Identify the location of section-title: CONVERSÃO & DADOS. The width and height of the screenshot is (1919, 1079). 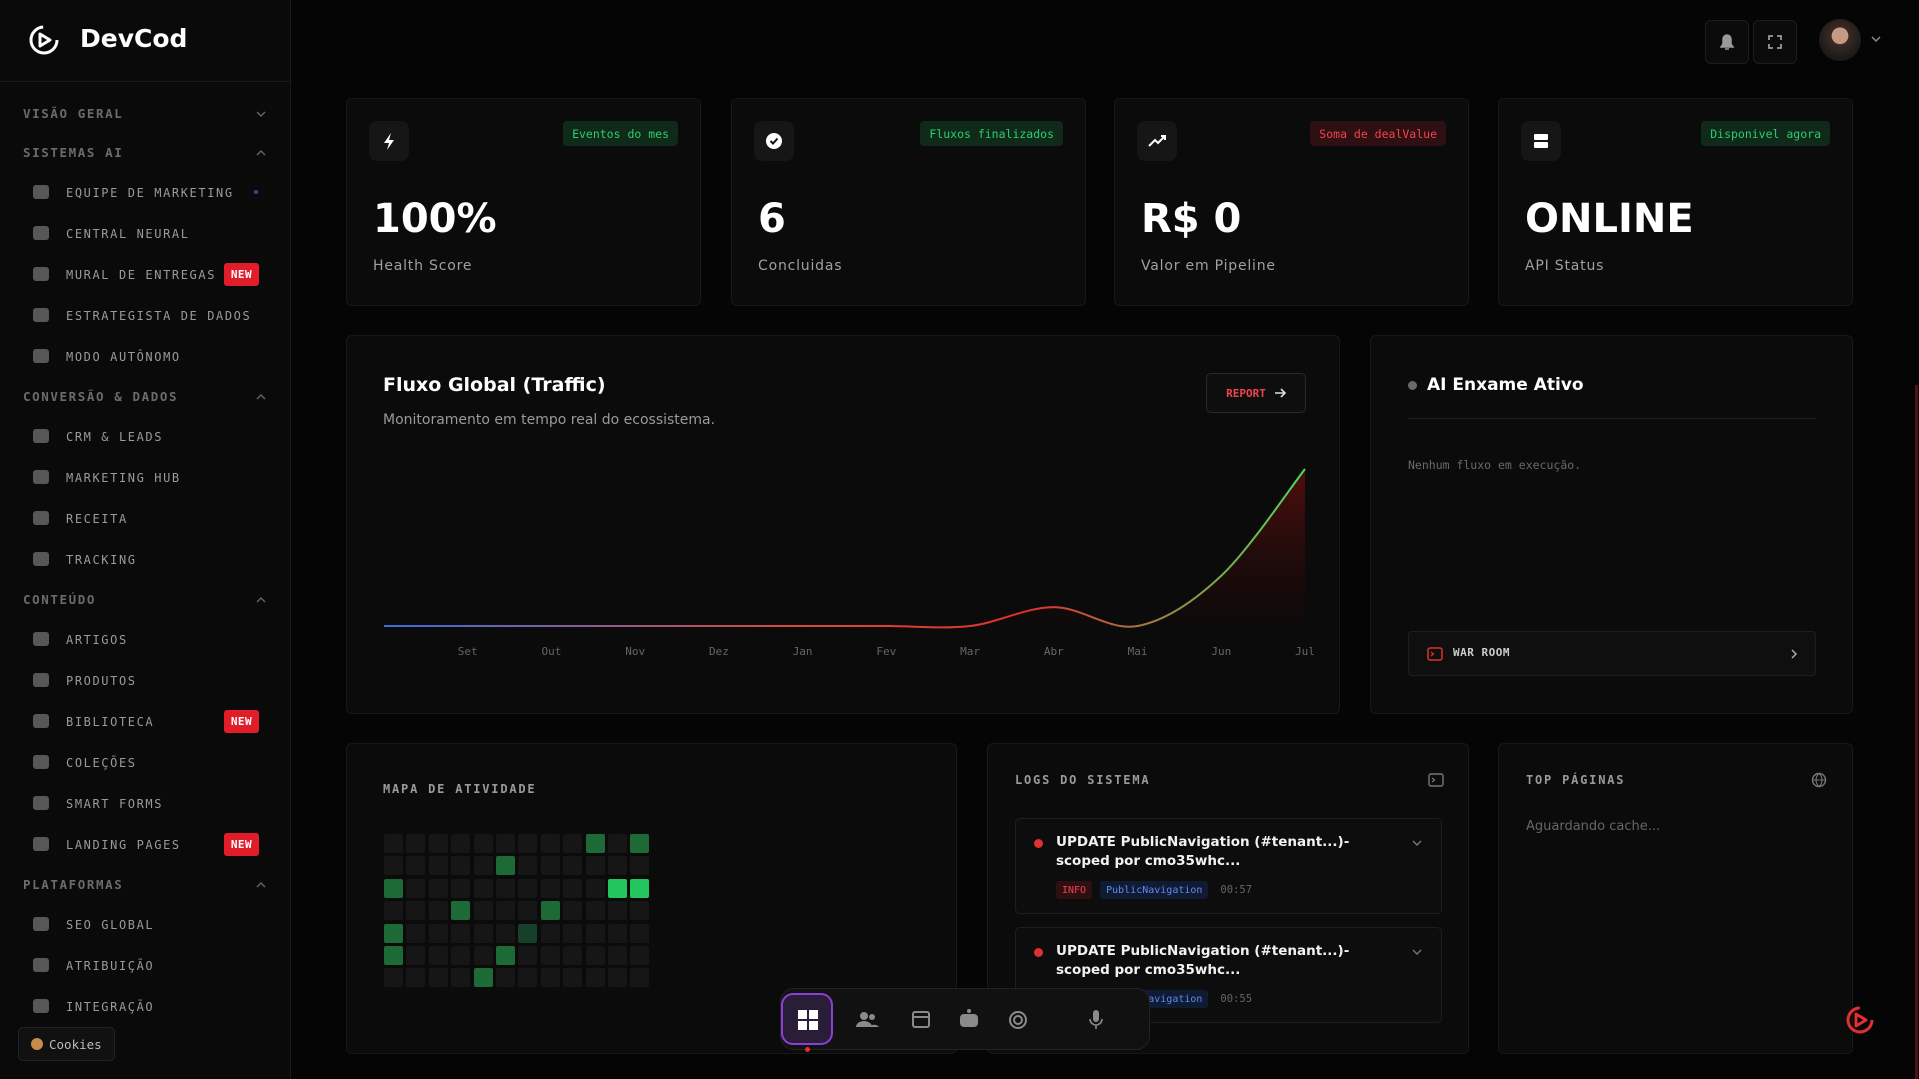
(145, 396).